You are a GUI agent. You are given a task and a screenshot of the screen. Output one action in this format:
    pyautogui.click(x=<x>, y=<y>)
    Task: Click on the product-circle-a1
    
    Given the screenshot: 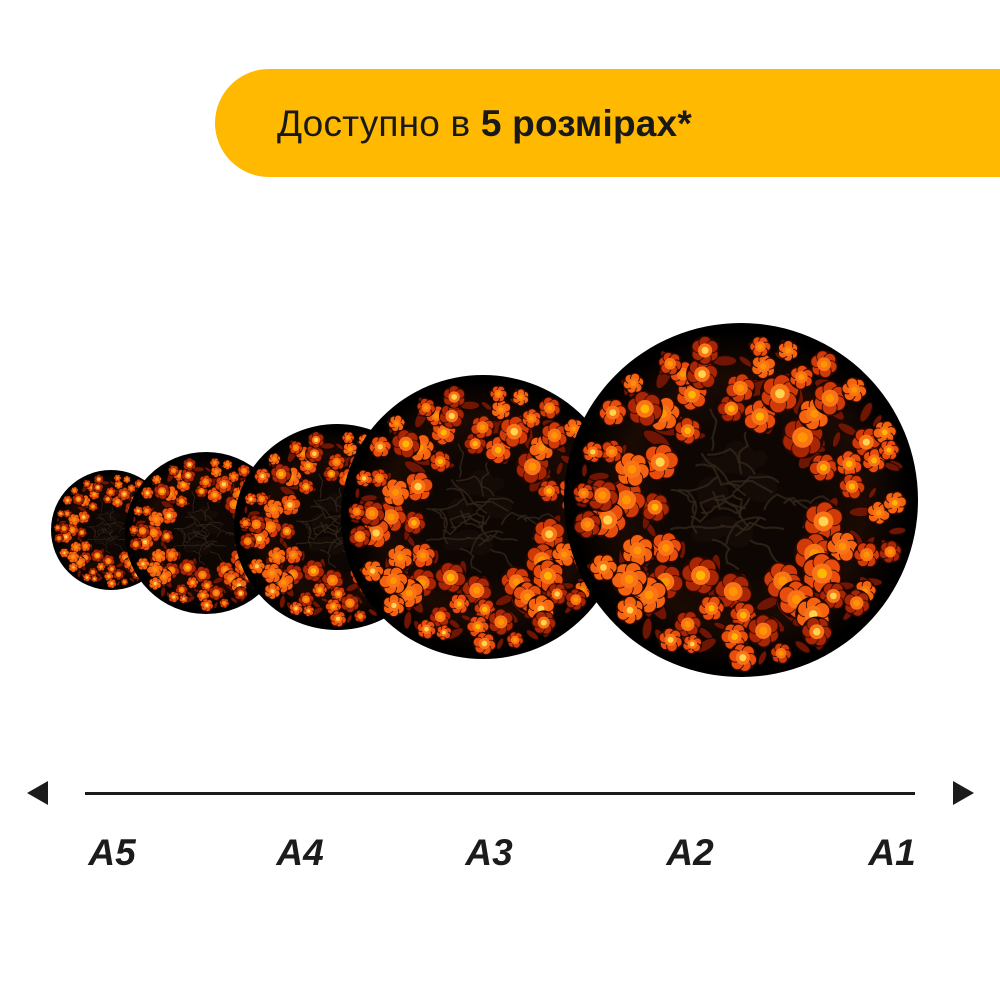 What is the action you would take?
    pyautogui.click(x=741, y=500)
    